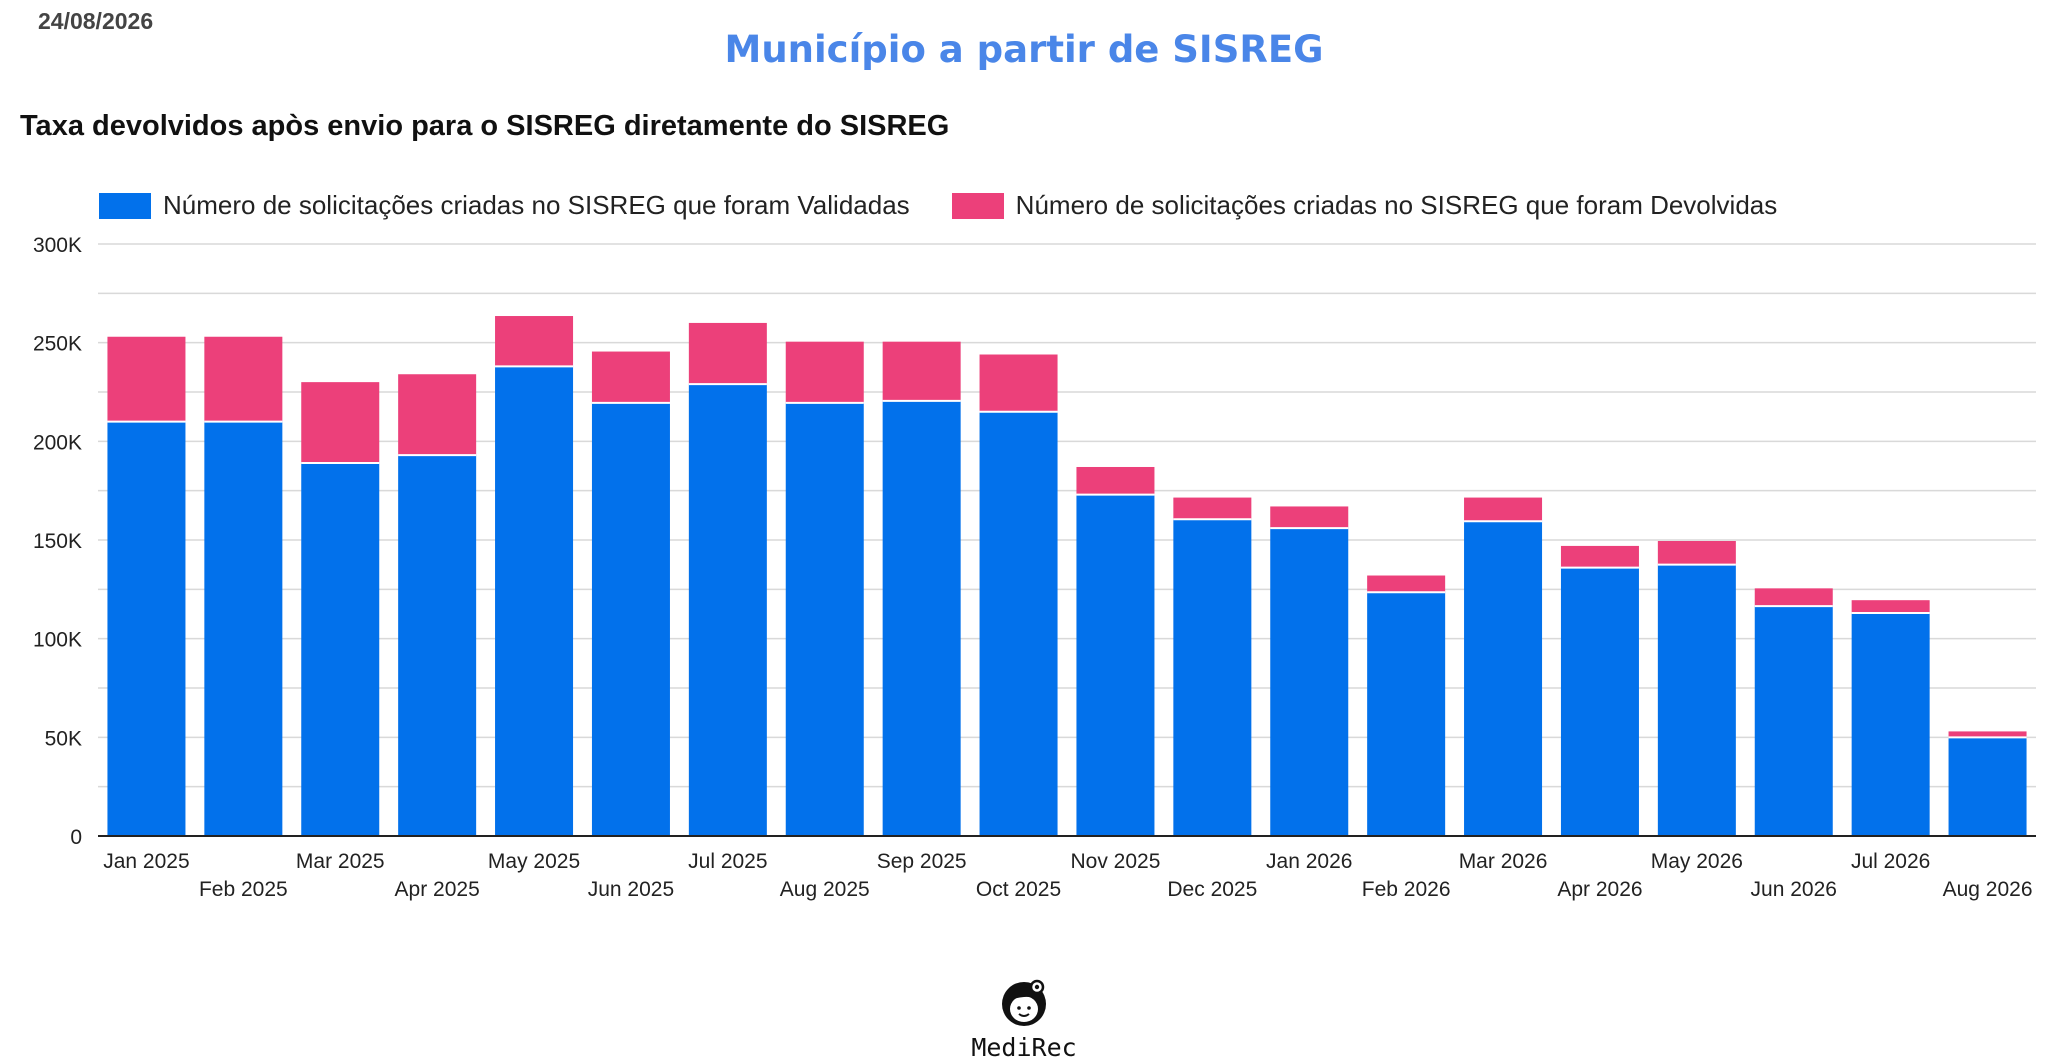 This screenshot has width=2048, height=1062. What do you see at coordinates (76, 837) in the screenshot?
I see `y-tick-label: 0` at bounding box center [76, 837].